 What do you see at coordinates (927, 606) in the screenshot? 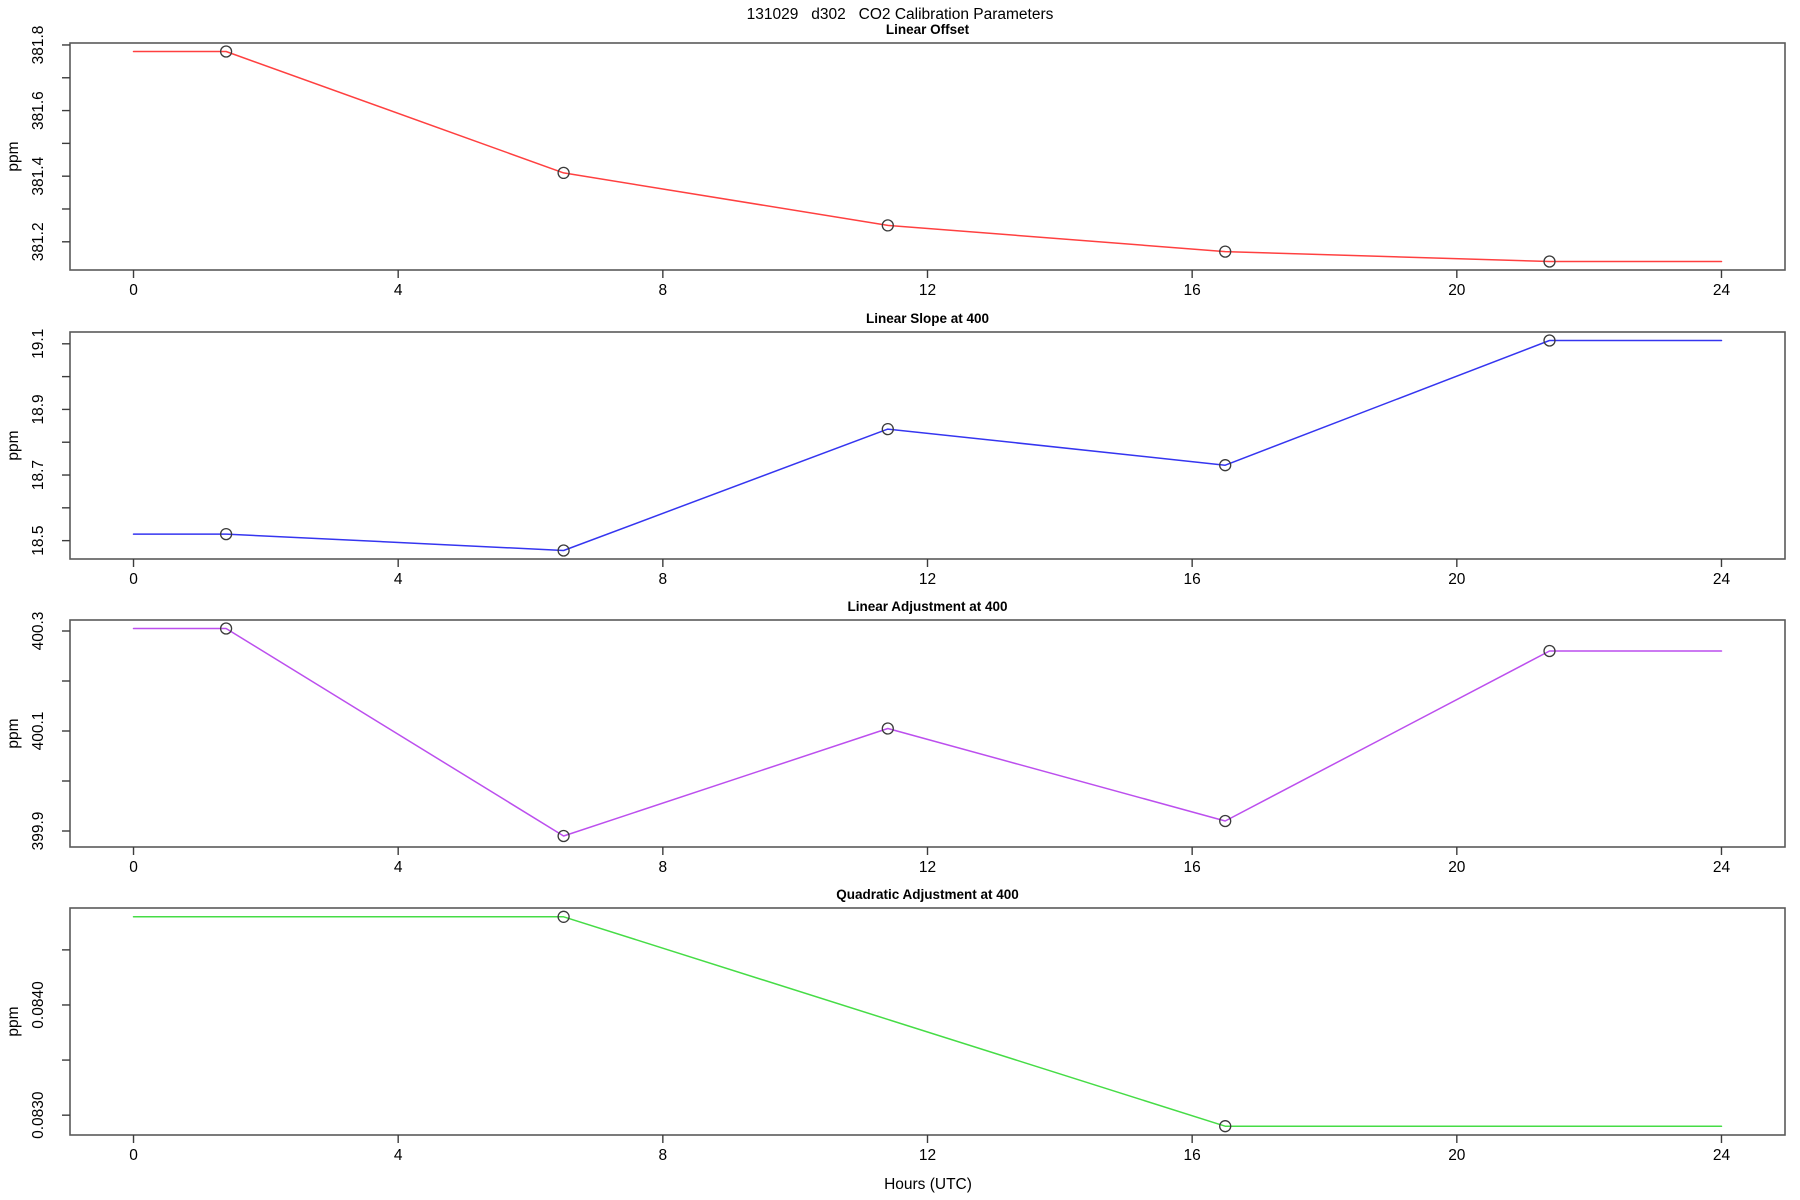
I see `panel-title: Linear Adjustment at 400` at bounding box center [927, 606].